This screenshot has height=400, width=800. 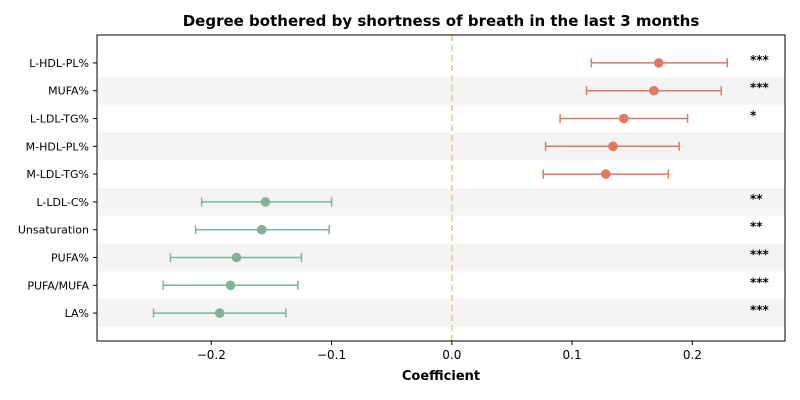 I want to click on x-tick-label: 0.1, so click(x=572, y=355).